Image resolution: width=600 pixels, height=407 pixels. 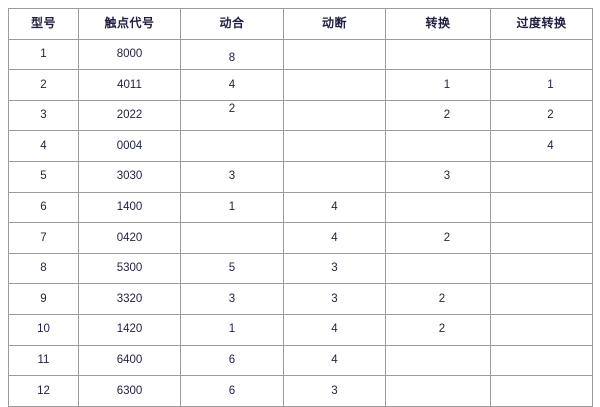 I want to click on cell-value: 3030, so click(x=129, y=176).